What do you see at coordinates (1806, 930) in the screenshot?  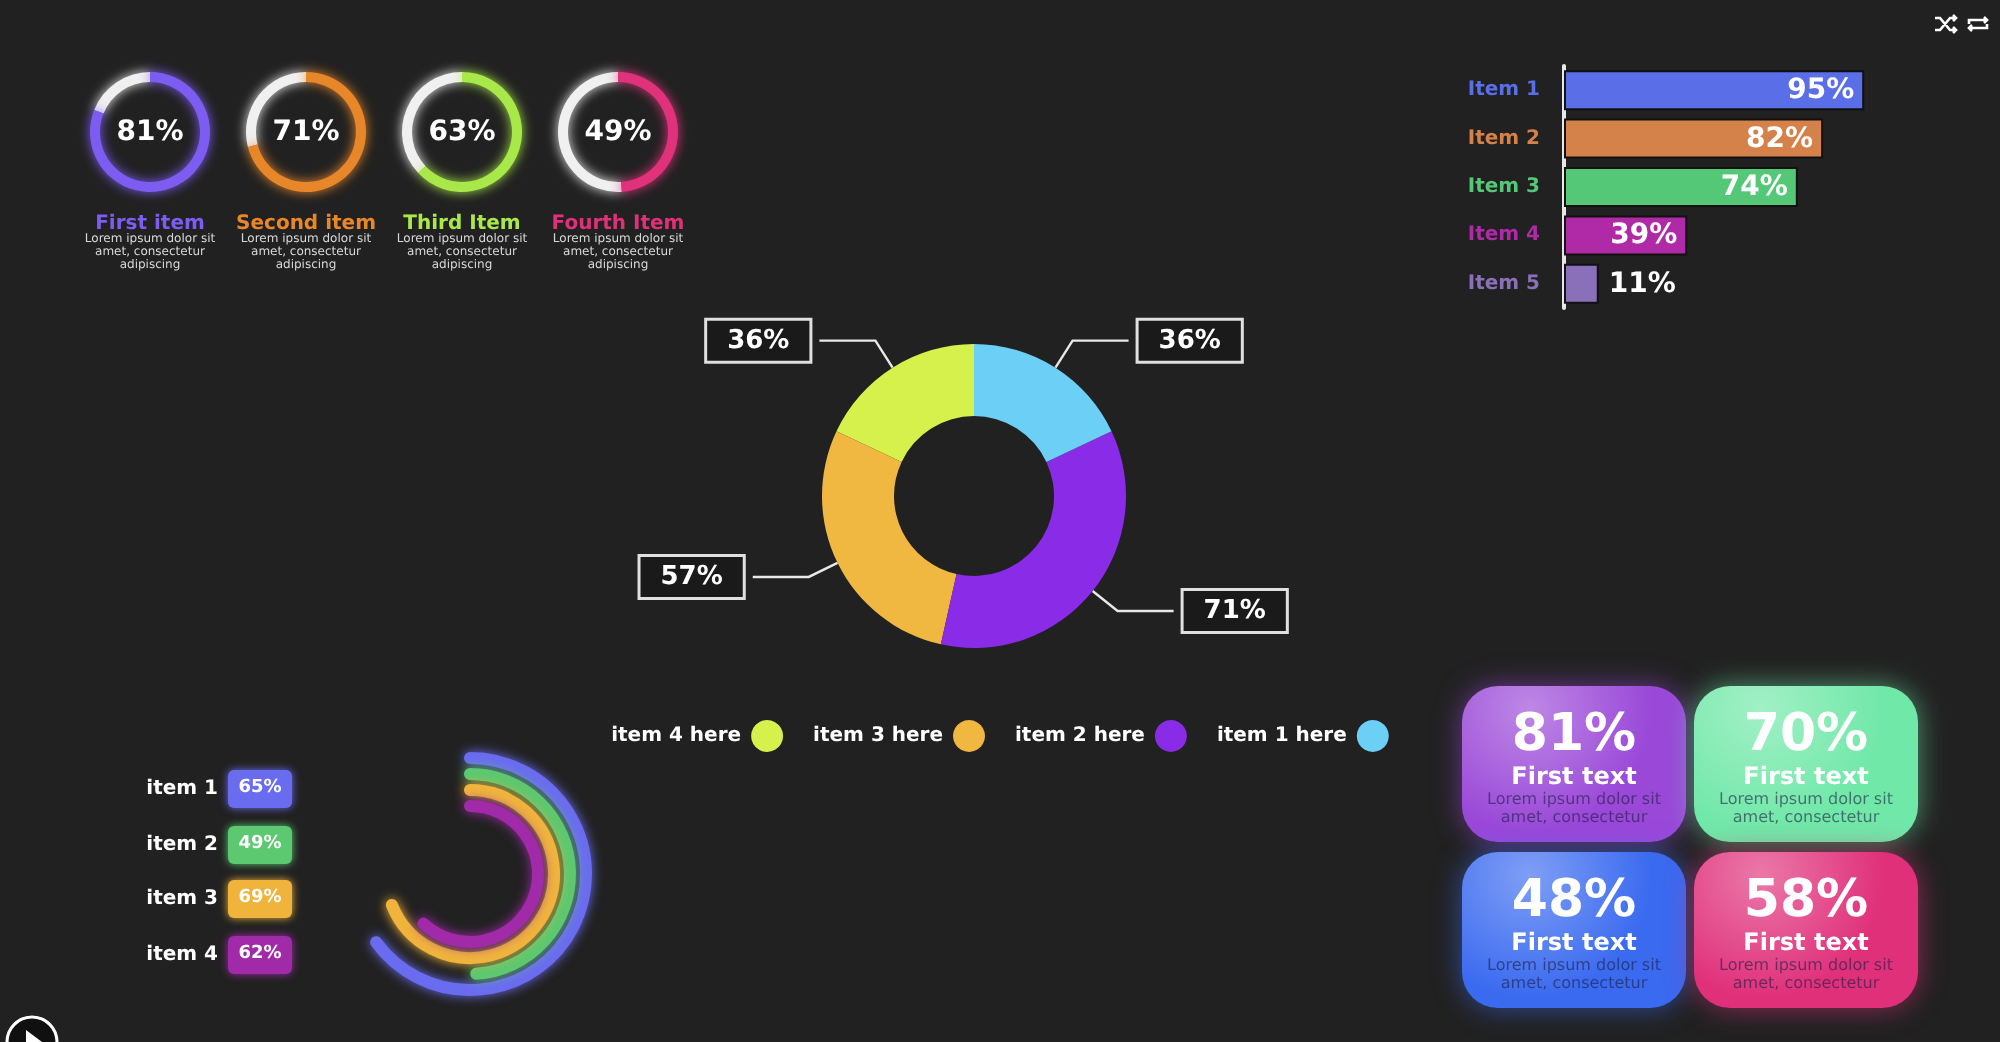 I see `card: 58% First text Lorem ipsum dolor sit amet, consectetur` at bounding box center [1806, 930].